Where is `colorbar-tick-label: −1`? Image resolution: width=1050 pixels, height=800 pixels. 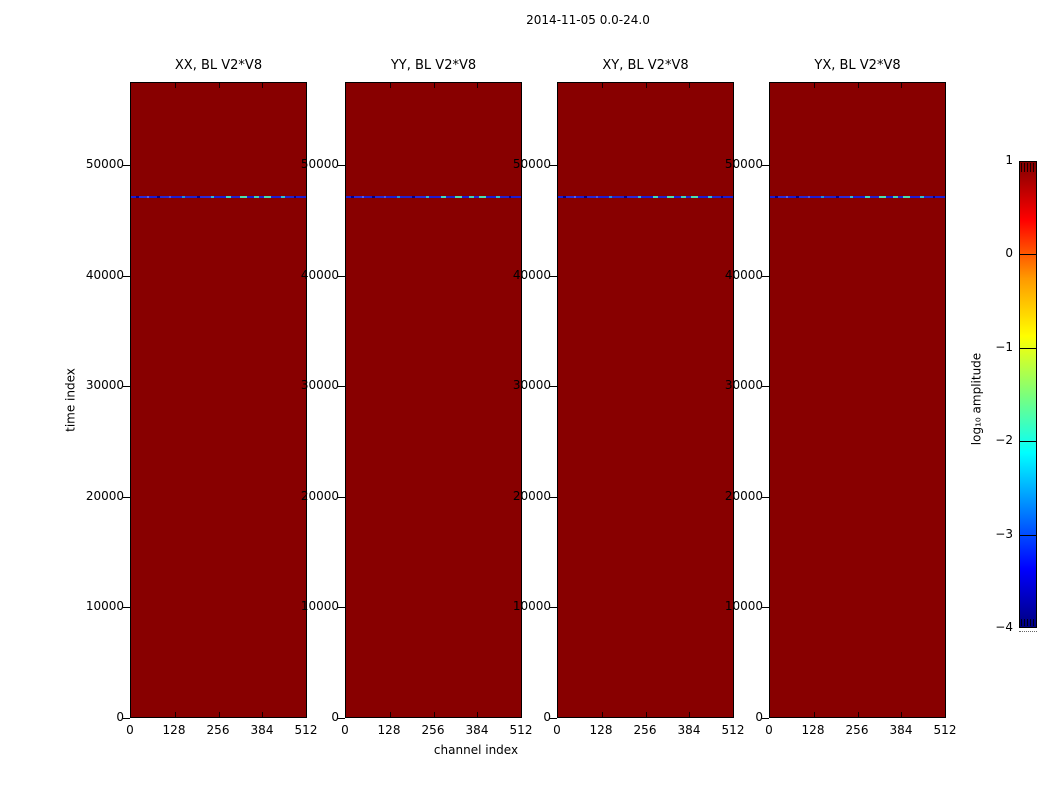
colorbar-tick-label: −1 is located at coordinates (1004, 346).